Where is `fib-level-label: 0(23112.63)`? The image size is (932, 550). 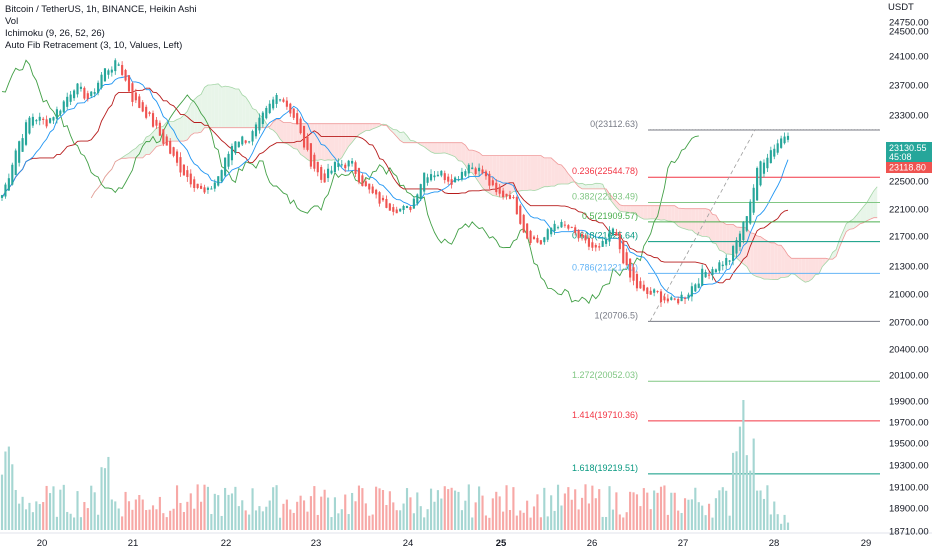 fib-level-label: 0(23112.63) is located at coordinates (614, 124).